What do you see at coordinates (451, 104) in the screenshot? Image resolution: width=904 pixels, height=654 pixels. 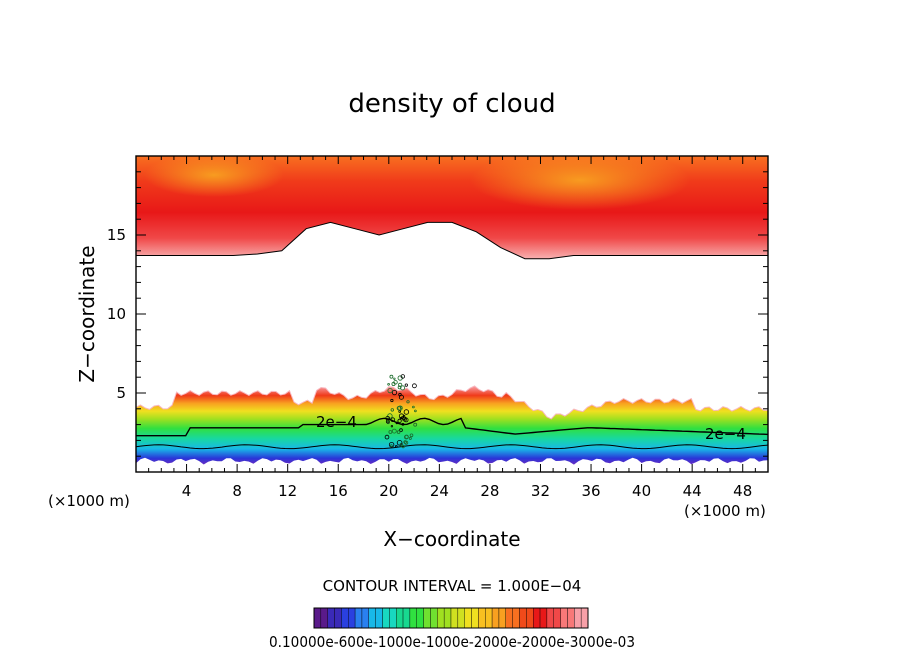 I see `chart-title: density of cloud` at bounding box center [451, 104].